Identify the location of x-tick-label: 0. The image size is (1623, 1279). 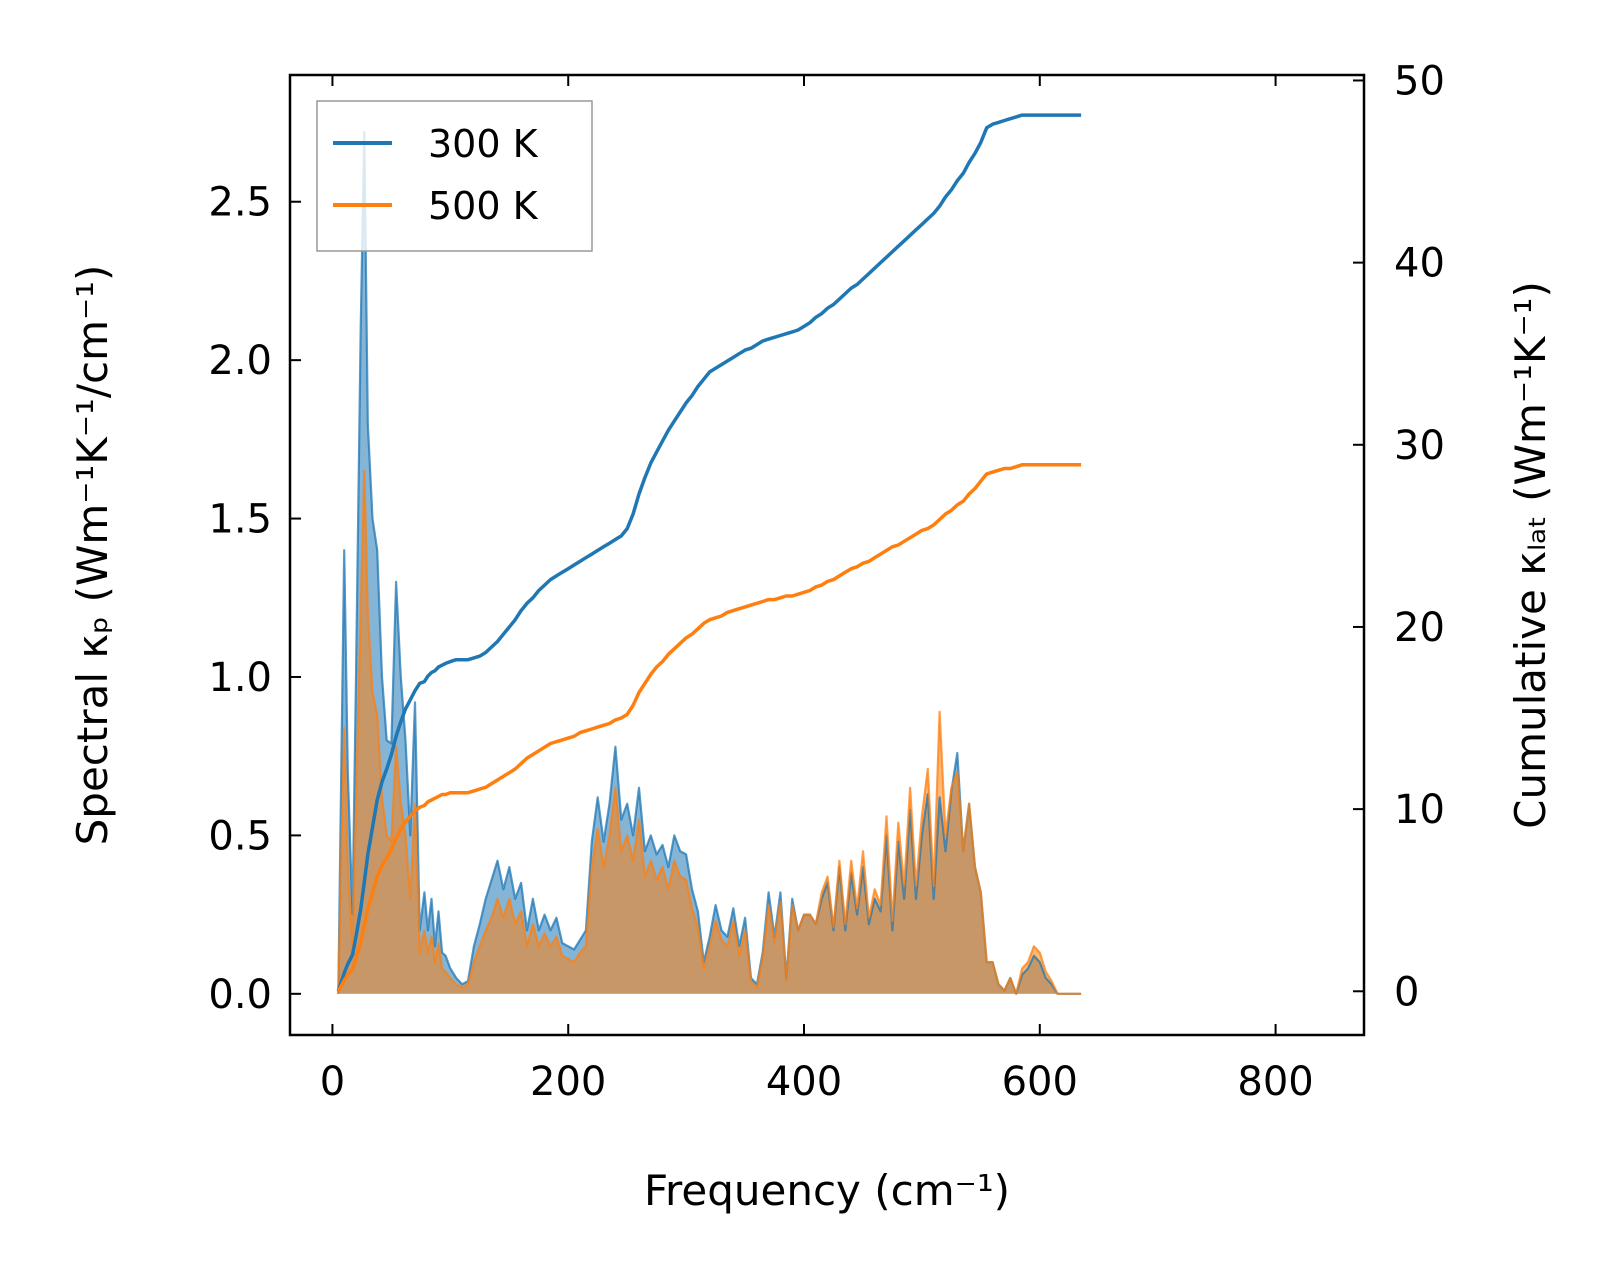
(332, 1082).